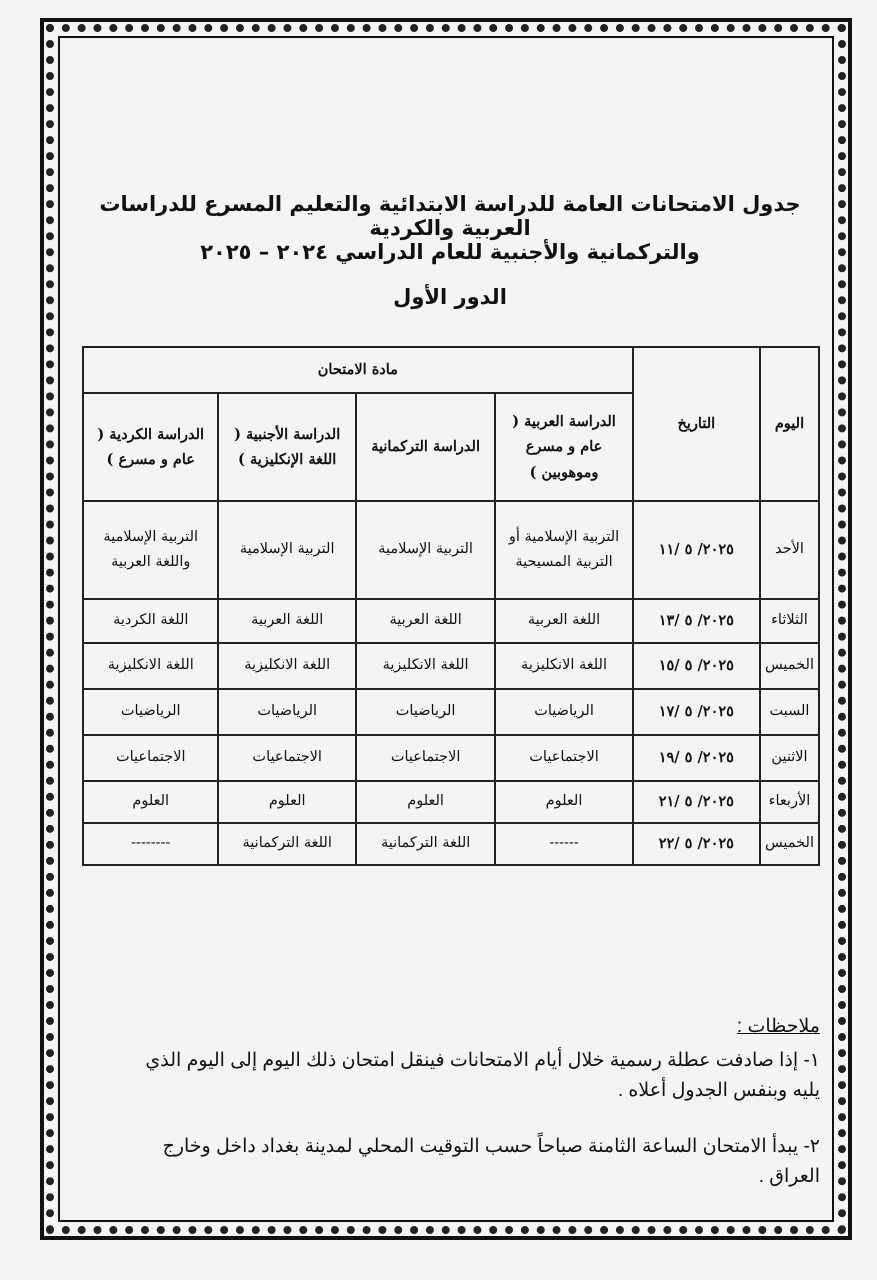 This screenshot has width=877, height=1280. I want to click on cell-day: السبت, so click(789, 712).